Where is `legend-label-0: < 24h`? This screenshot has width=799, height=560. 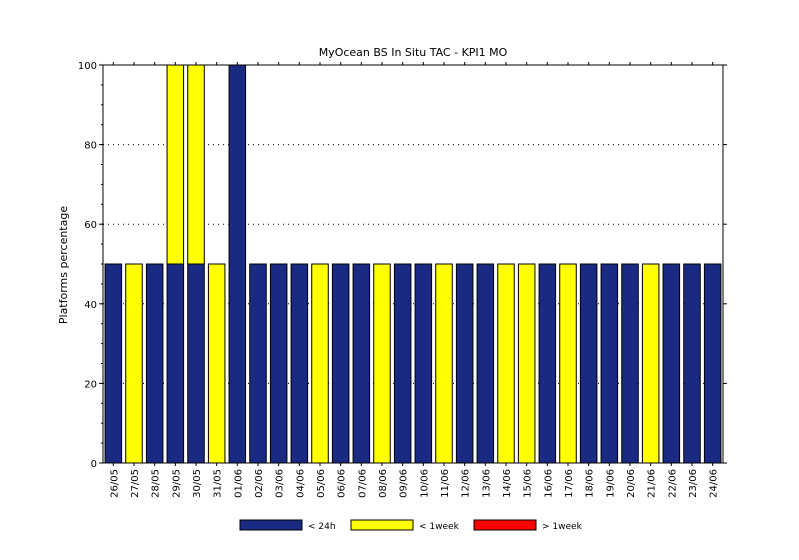 legend-label-0: < 24h is located at coordinates (322, 527).